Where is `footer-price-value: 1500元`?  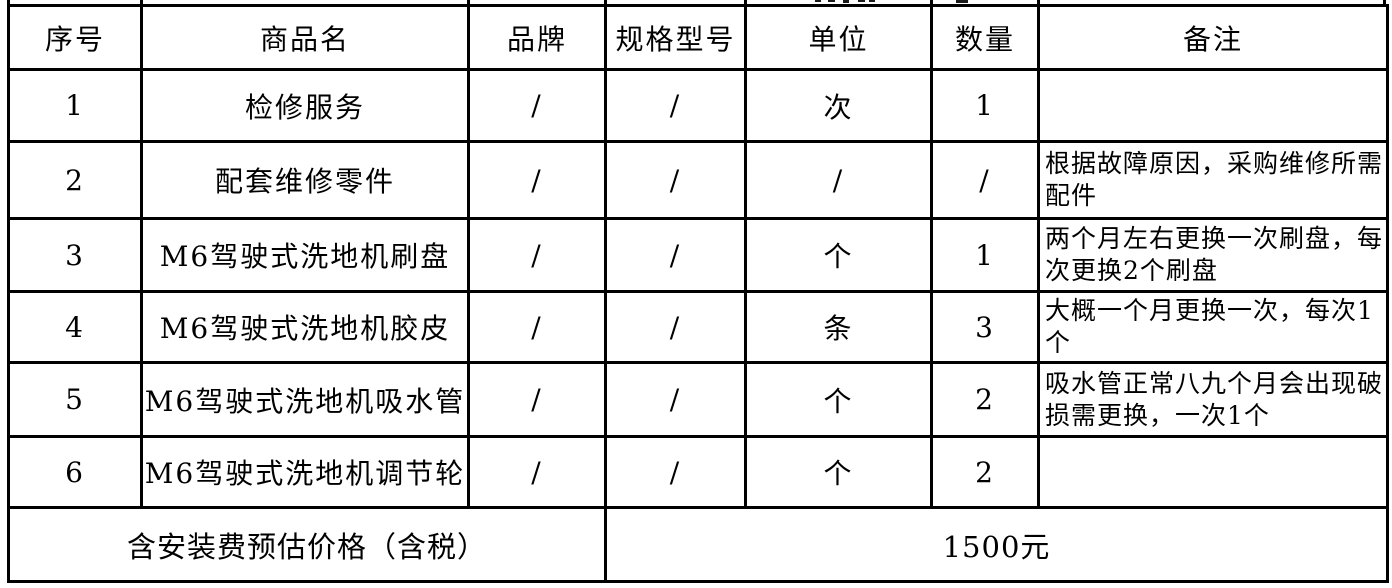
footer-price-value: 1500元 is located at coordinates (996, 544).